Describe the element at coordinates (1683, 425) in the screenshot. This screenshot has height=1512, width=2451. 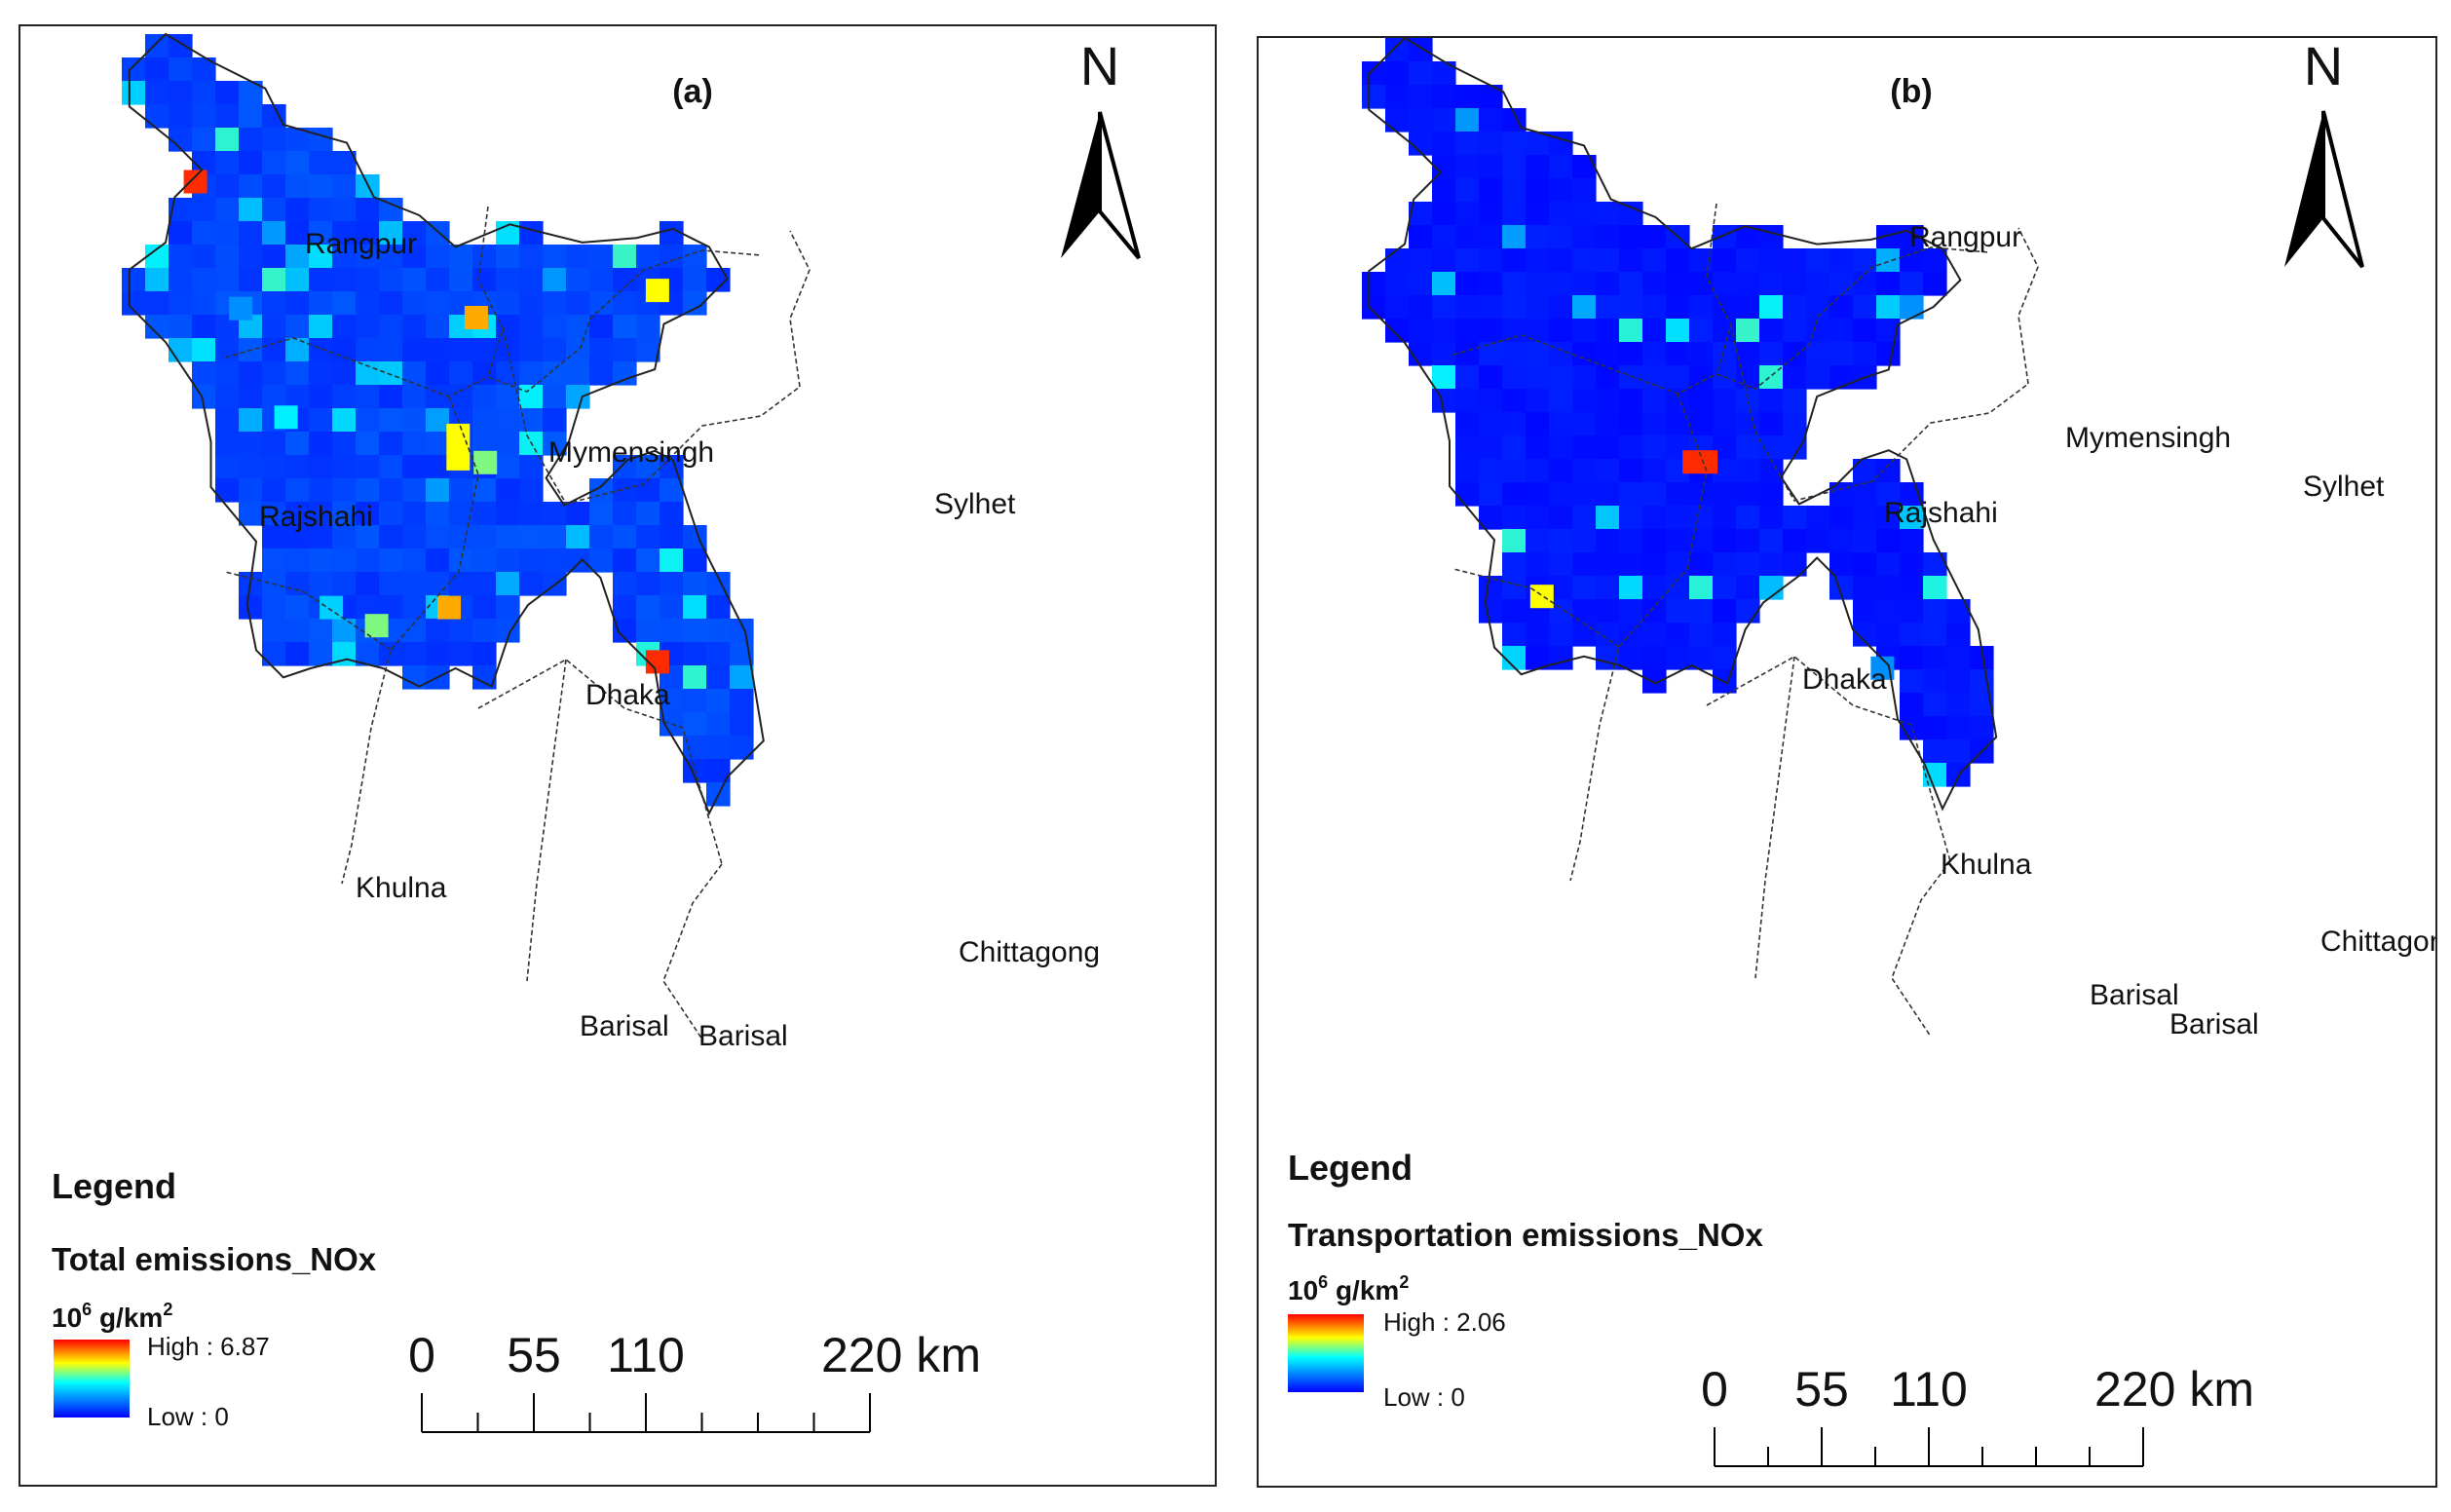
I see `country-outline` at that location.